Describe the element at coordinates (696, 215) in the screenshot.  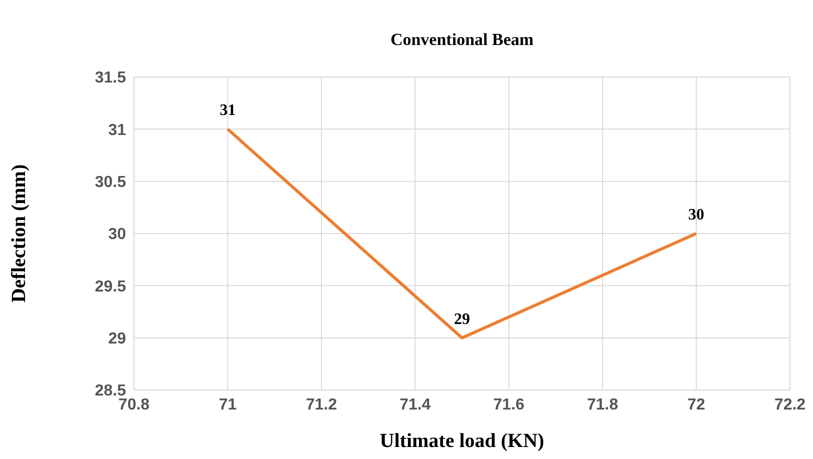
I see `data-label: 30` at that location.